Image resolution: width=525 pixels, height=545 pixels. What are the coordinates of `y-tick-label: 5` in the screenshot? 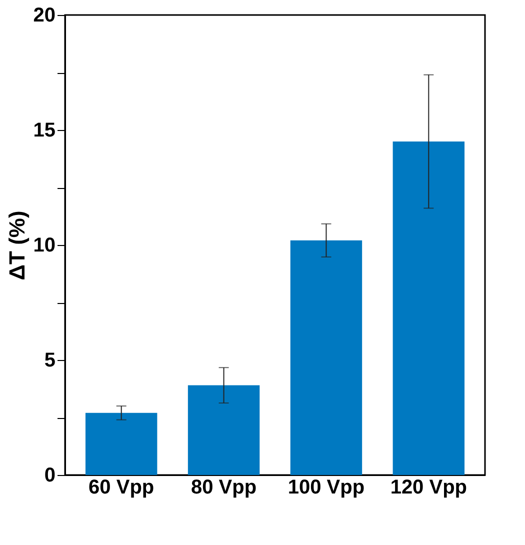 It's located at (50, 361).